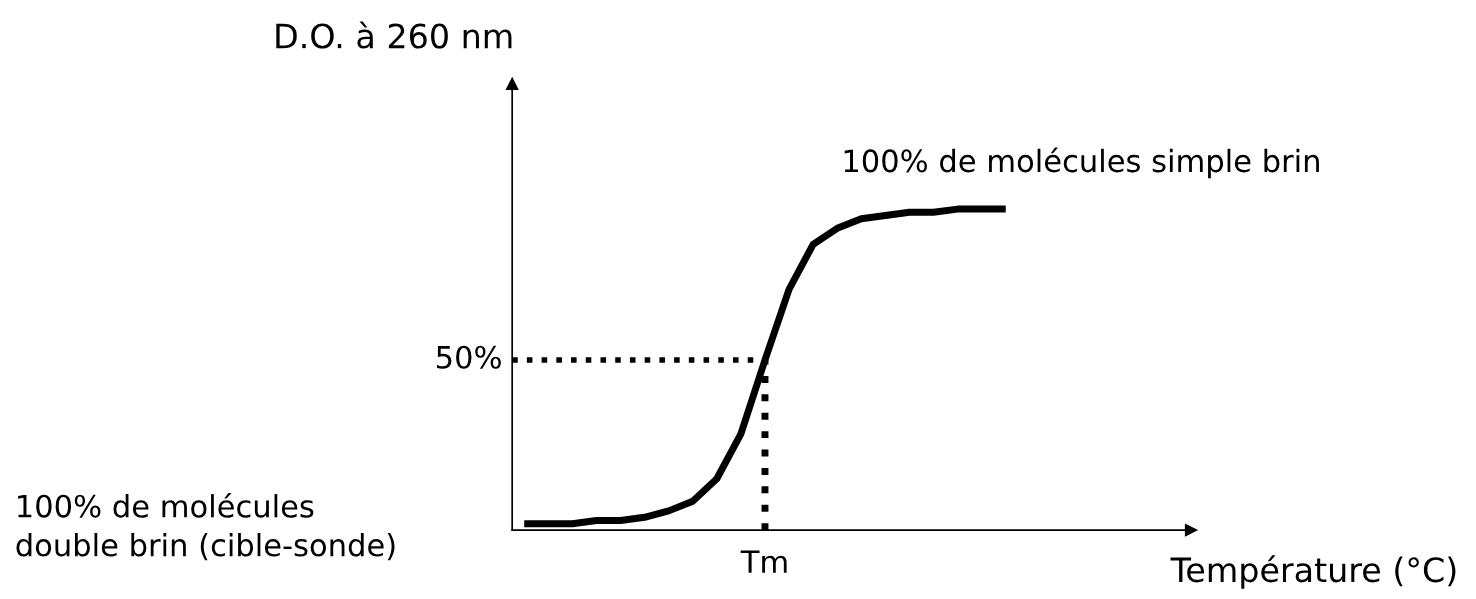 The width and height of the screenshot is (1476, 599). Describe the element at coordinates (205, 526) in the screenshot. I see `text: 100% de molécules double brin (cible-sonde)` at that location.